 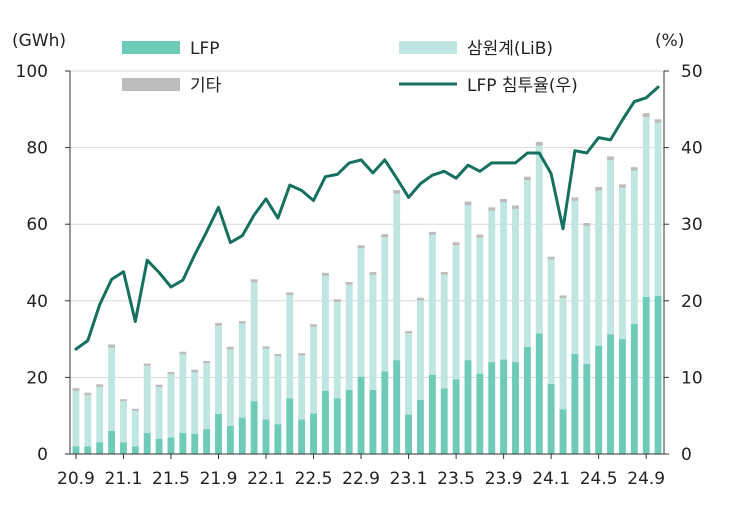 I want to click on x-tick-23-1: 23.1, so click(x=409, y=479).